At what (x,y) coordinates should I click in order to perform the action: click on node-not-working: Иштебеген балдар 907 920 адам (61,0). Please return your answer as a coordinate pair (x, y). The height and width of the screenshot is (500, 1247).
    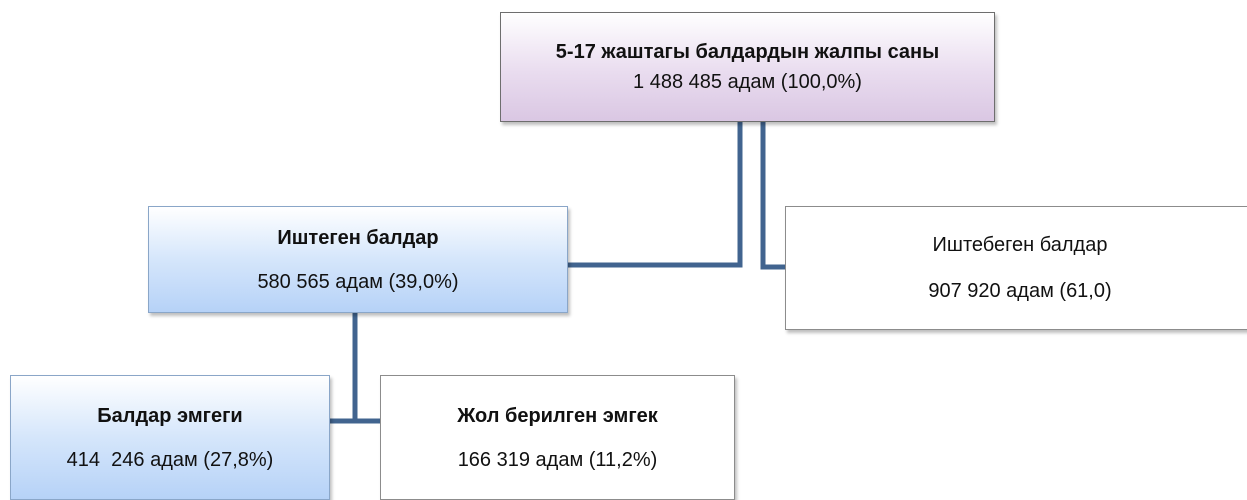
    Looking at the image, I should click on (1016, 268).